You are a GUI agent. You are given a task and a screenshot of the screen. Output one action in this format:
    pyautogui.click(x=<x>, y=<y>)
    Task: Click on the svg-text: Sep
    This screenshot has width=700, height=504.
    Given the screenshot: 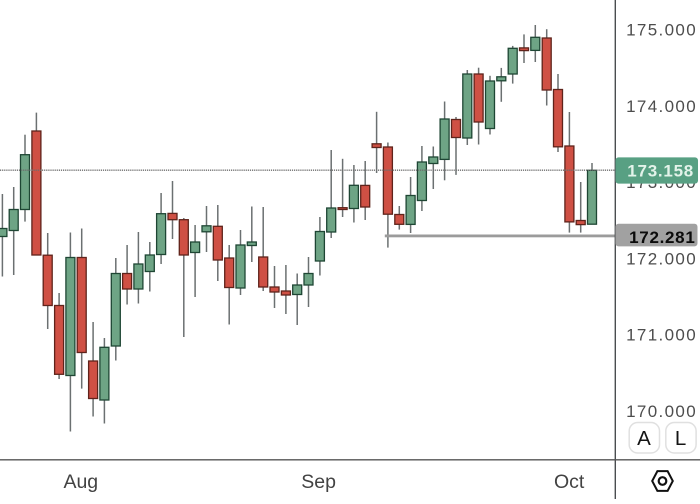 What is the action you would take?
    pyautogui.click(x=318, y=482)
    